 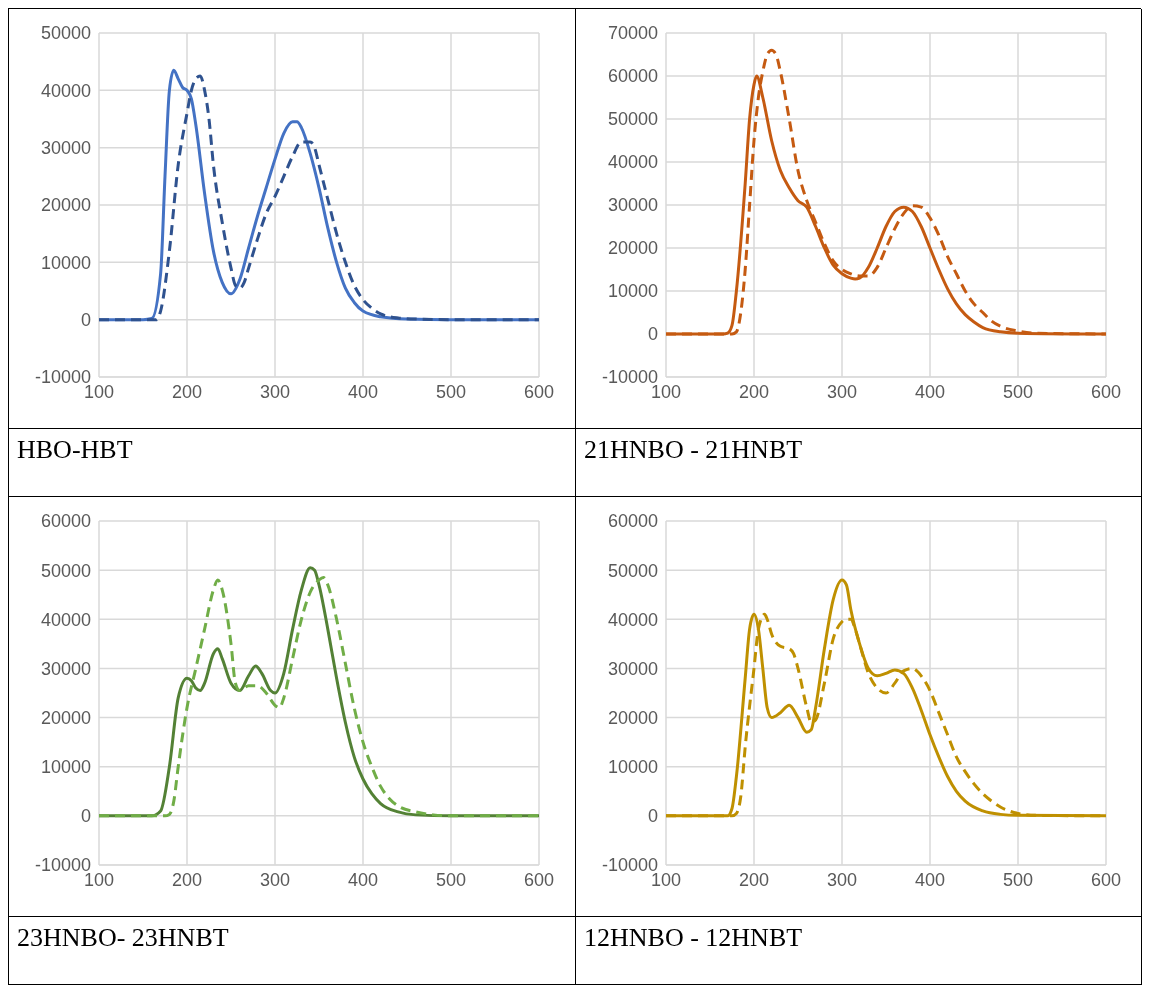 I want to click on text: 23HNBO- 23HNBT, so click(x=123, y=937).